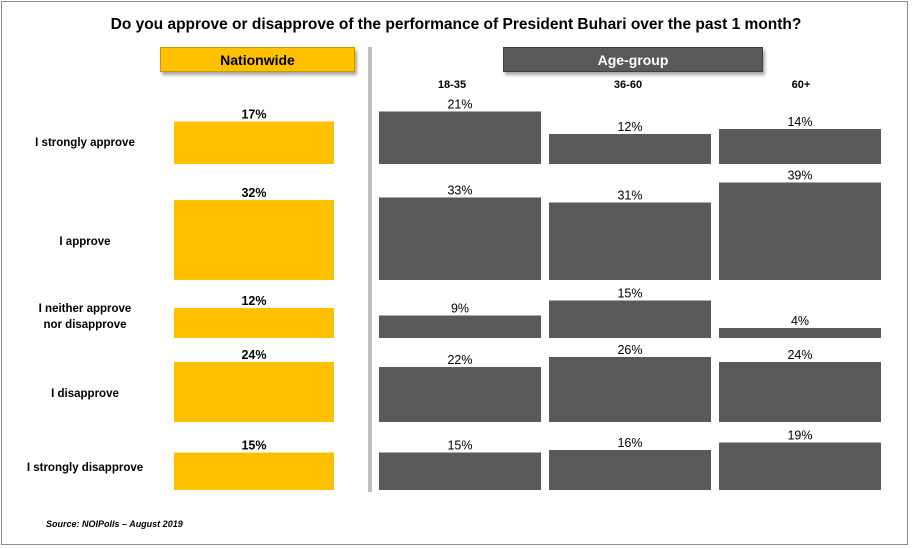 The height and width of the screenshot is (548, 912). Describe the element at coordinates (801, 85) in the screenshot. I see `age-col-label-60-plus: 60+` at that location.